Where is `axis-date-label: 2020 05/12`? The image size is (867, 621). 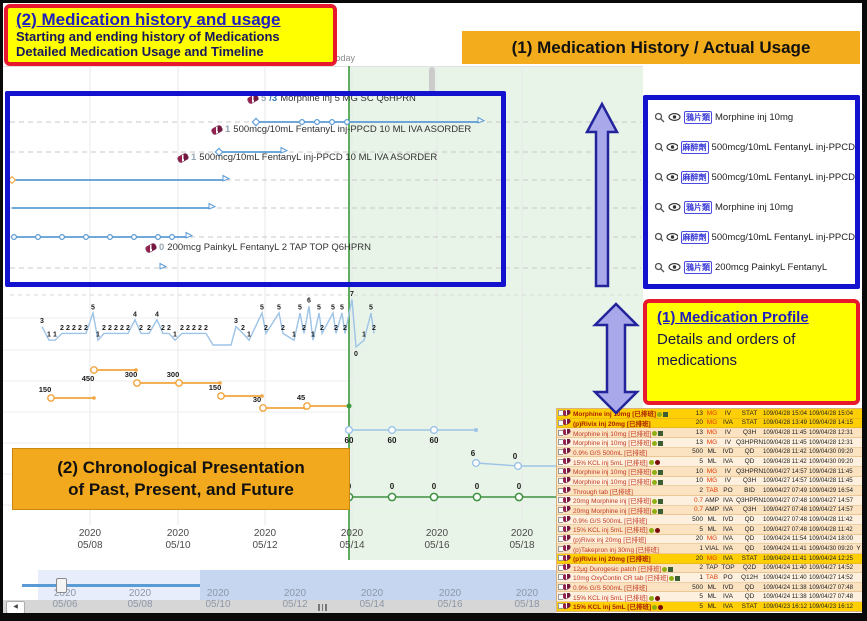 axis-date-label: 2020 05/12 is located at coordinates (265, 539).